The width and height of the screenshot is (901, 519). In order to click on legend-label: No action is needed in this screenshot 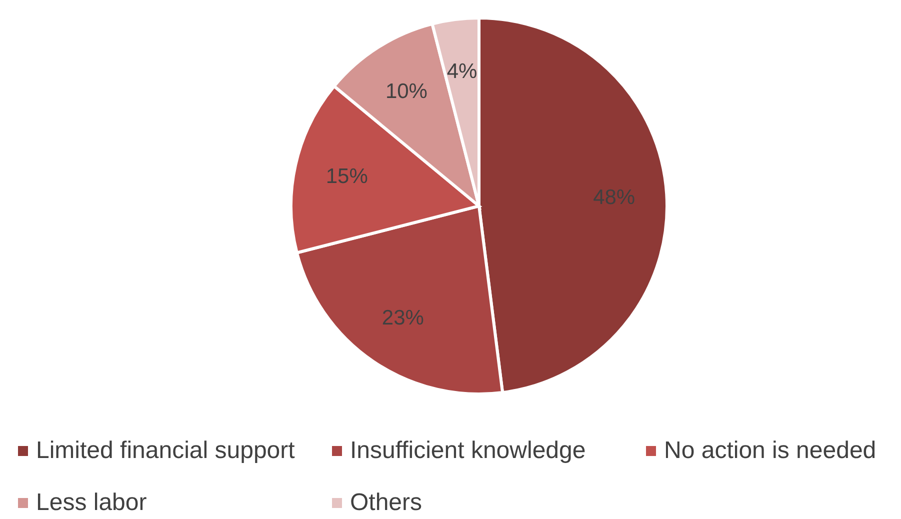, I will do `click(770, 451)`.